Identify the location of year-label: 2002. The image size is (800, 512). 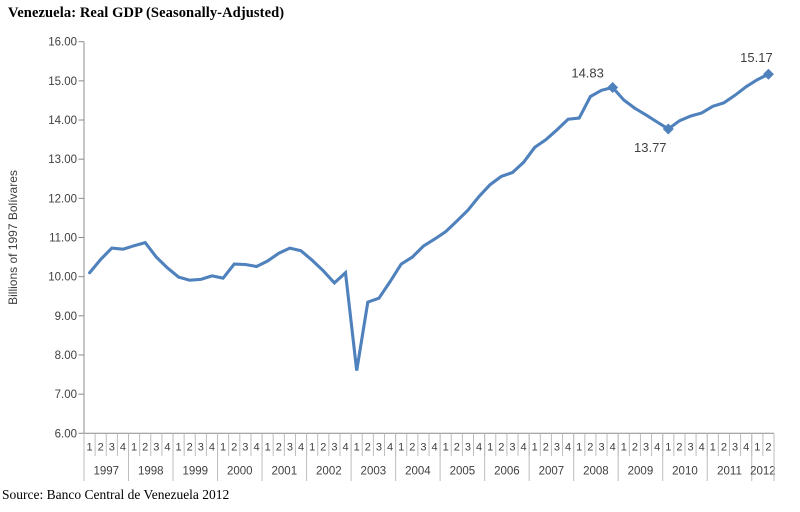
(329, 472).